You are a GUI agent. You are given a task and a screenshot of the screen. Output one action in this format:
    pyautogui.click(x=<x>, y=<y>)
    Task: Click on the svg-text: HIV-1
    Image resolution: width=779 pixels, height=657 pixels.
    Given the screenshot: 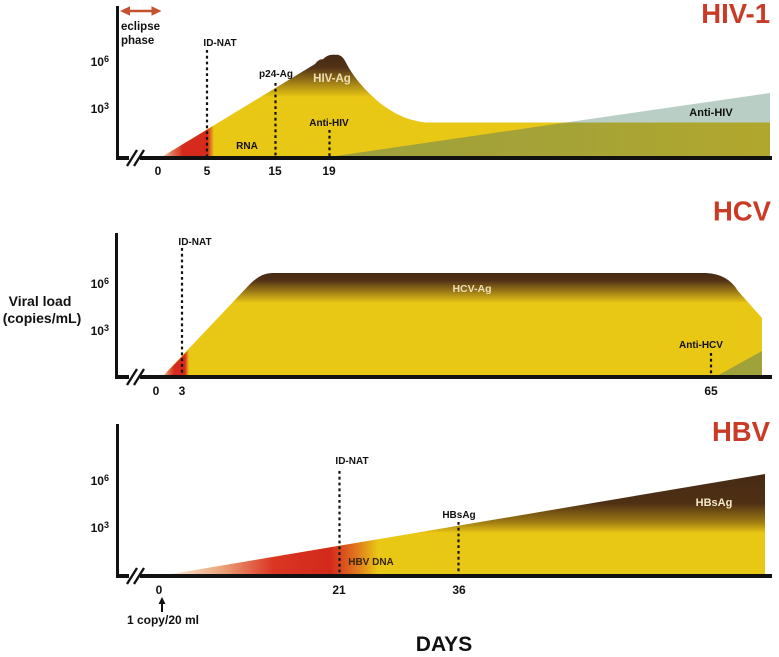 What is the action you would take?
    pyautogui.click(x=735, y=14)
    